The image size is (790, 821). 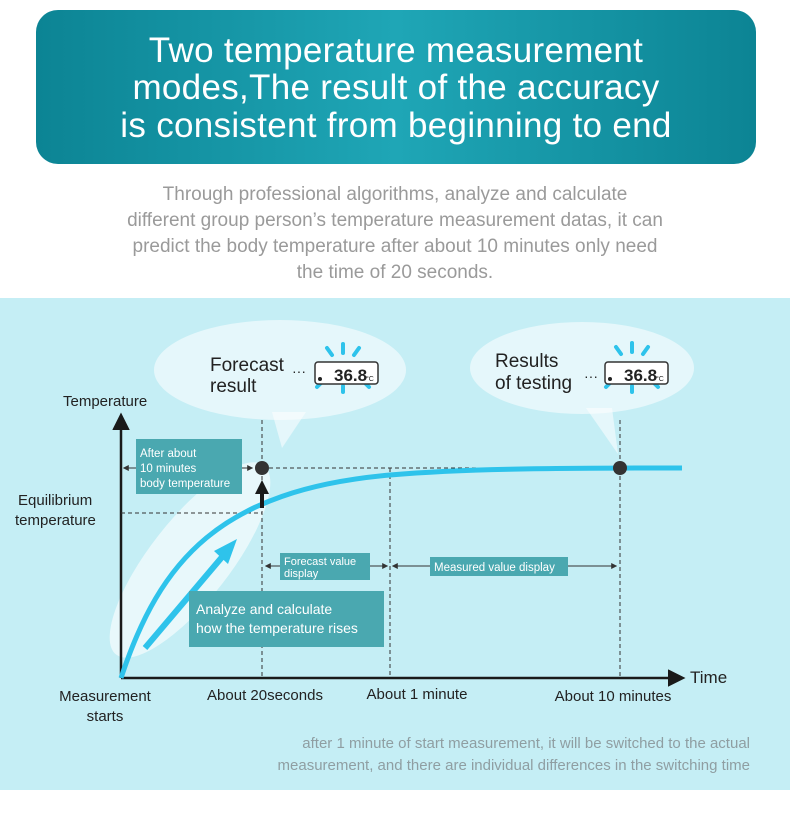 What do you see at coordinates (262, 468) in the screenshot?
I see `forecast-point` at bounding box center [262, 468].